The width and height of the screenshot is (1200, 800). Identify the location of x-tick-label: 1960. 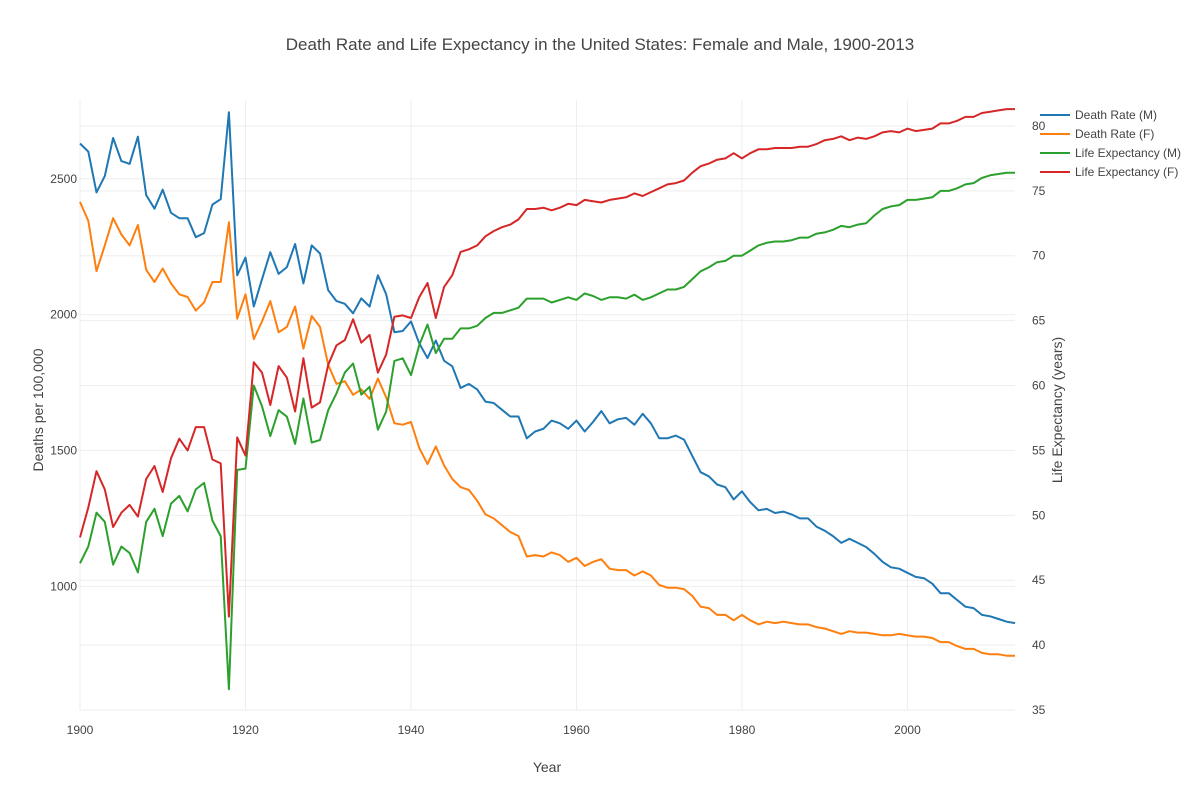
(576, 730).